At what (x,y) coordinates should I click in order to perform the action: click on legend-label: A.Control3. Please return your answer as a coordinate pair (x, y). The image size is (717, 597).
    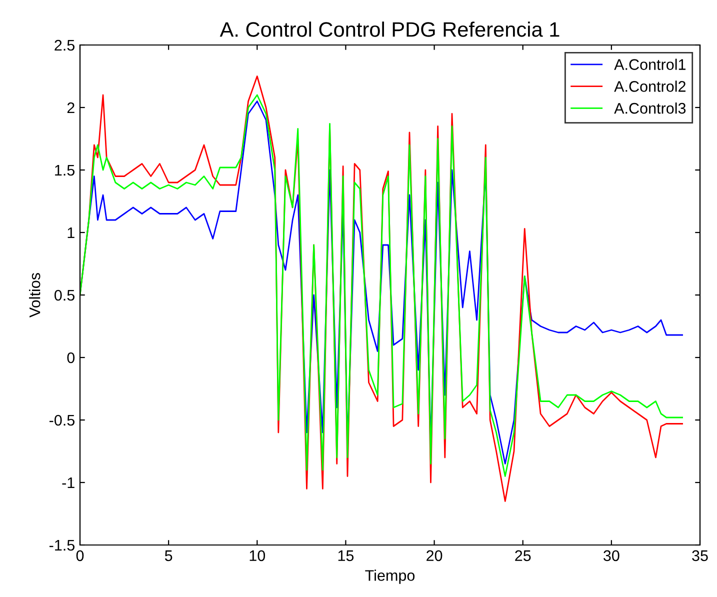
    Looking at the image, I should click on (650, 108).